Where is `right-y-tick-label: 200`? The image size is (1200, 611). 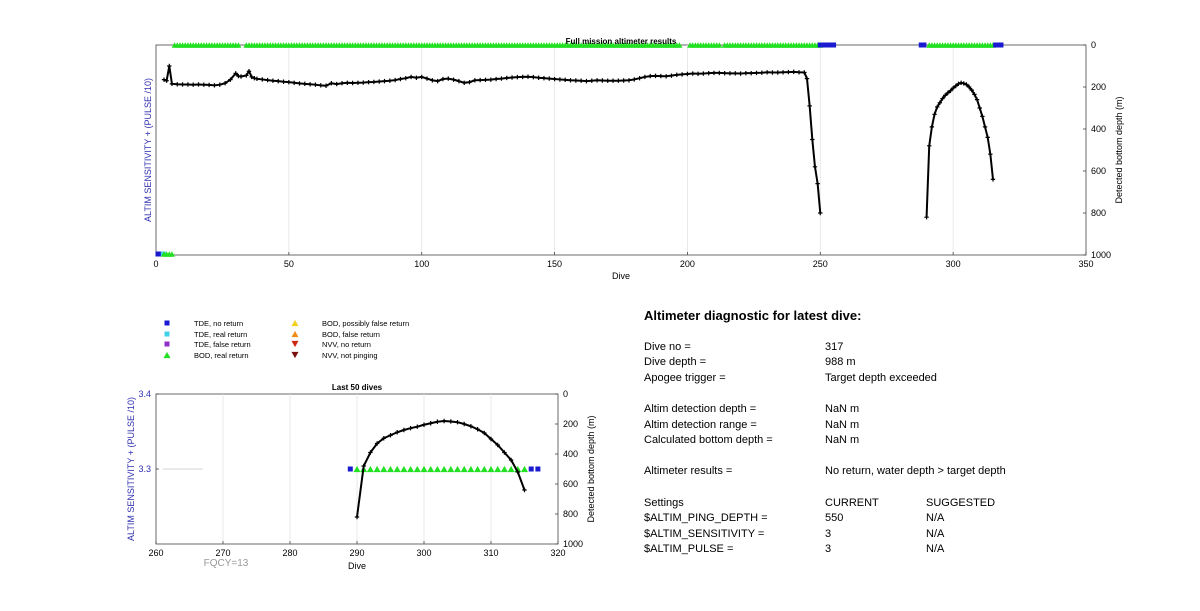
right-y-tick-label: 200 is located at coordinates (570, 424).